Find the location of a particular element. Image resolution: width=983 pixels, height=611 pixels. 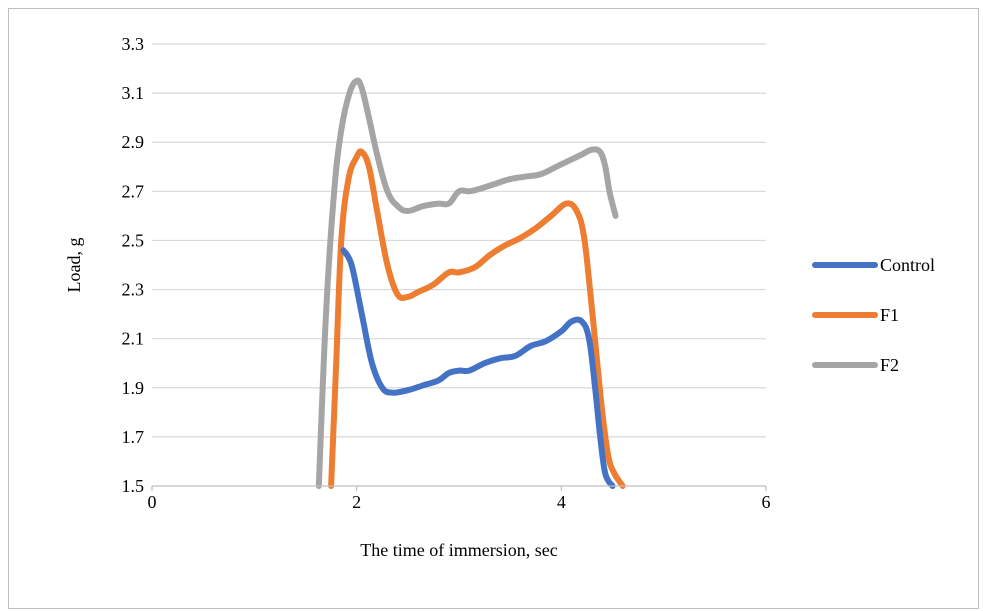

x-tick-labels: 0 2 4 6 is located at coordinates (459, 499).